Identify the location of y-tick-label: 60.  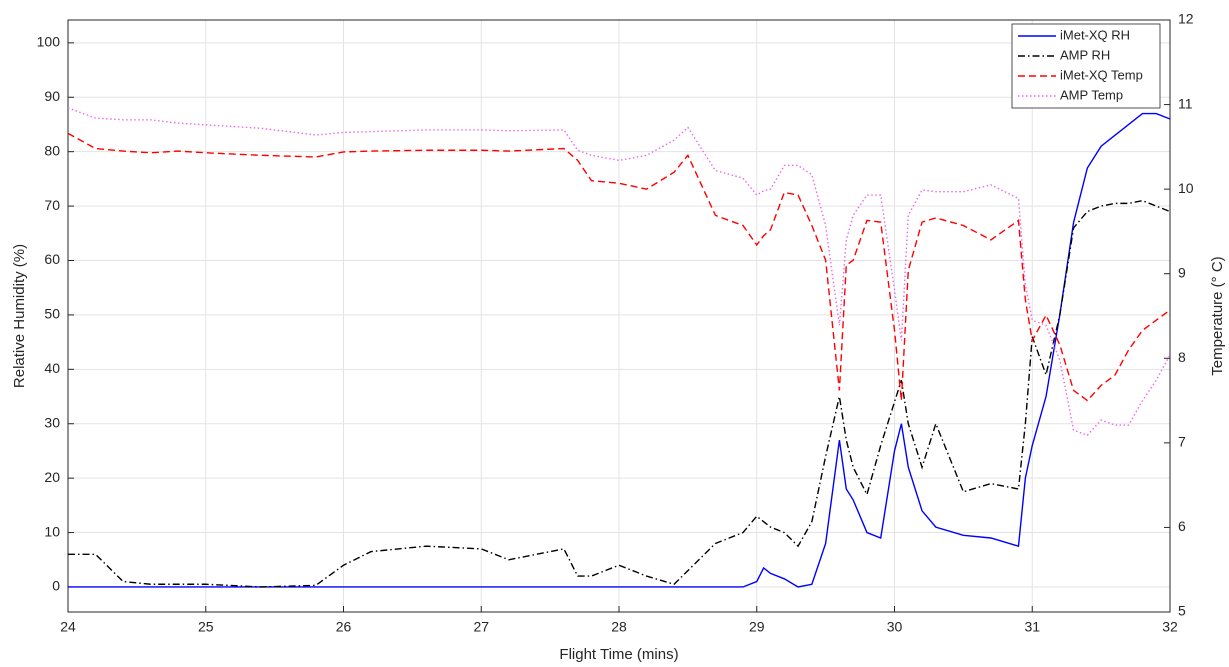
(52, 259).